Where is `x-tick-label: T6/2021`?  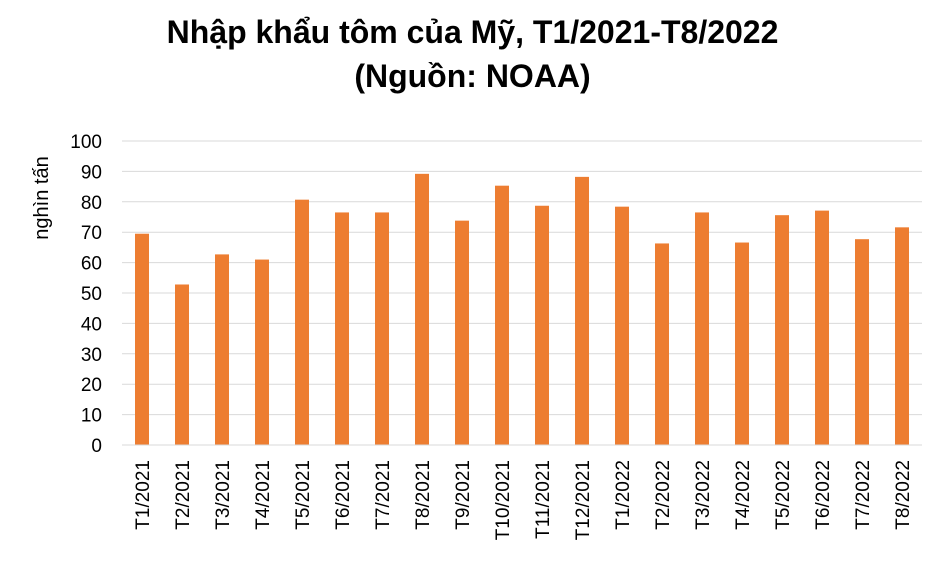 x-tick-label: T6/2021 is located at coordinates (343, 495).